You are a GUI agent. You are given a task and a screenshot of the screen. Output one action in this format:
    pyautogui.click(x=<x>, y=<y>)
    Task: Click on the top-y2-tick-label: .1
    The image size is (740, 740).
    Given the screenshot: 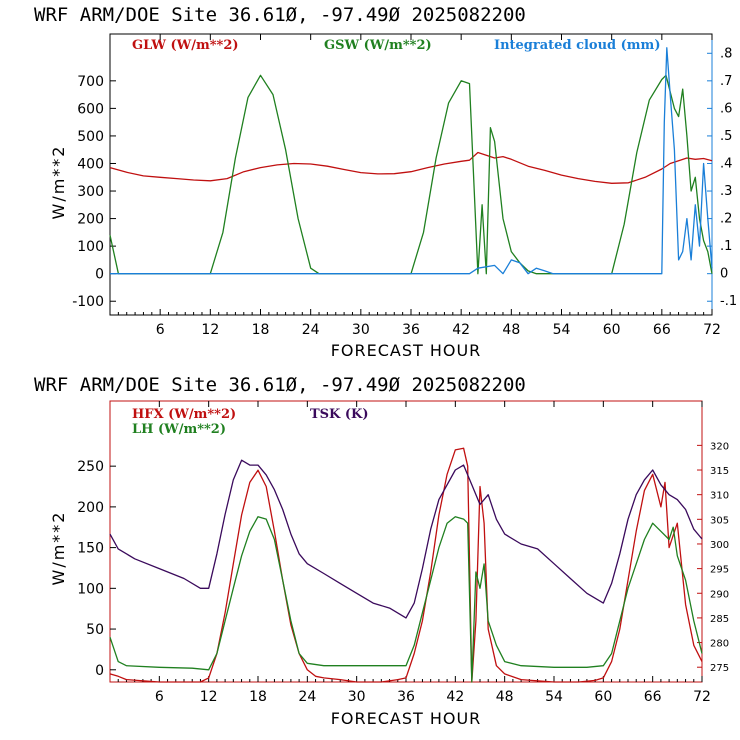 What is the action you would take?
    pyautogui.click(x=726, y=246)
    